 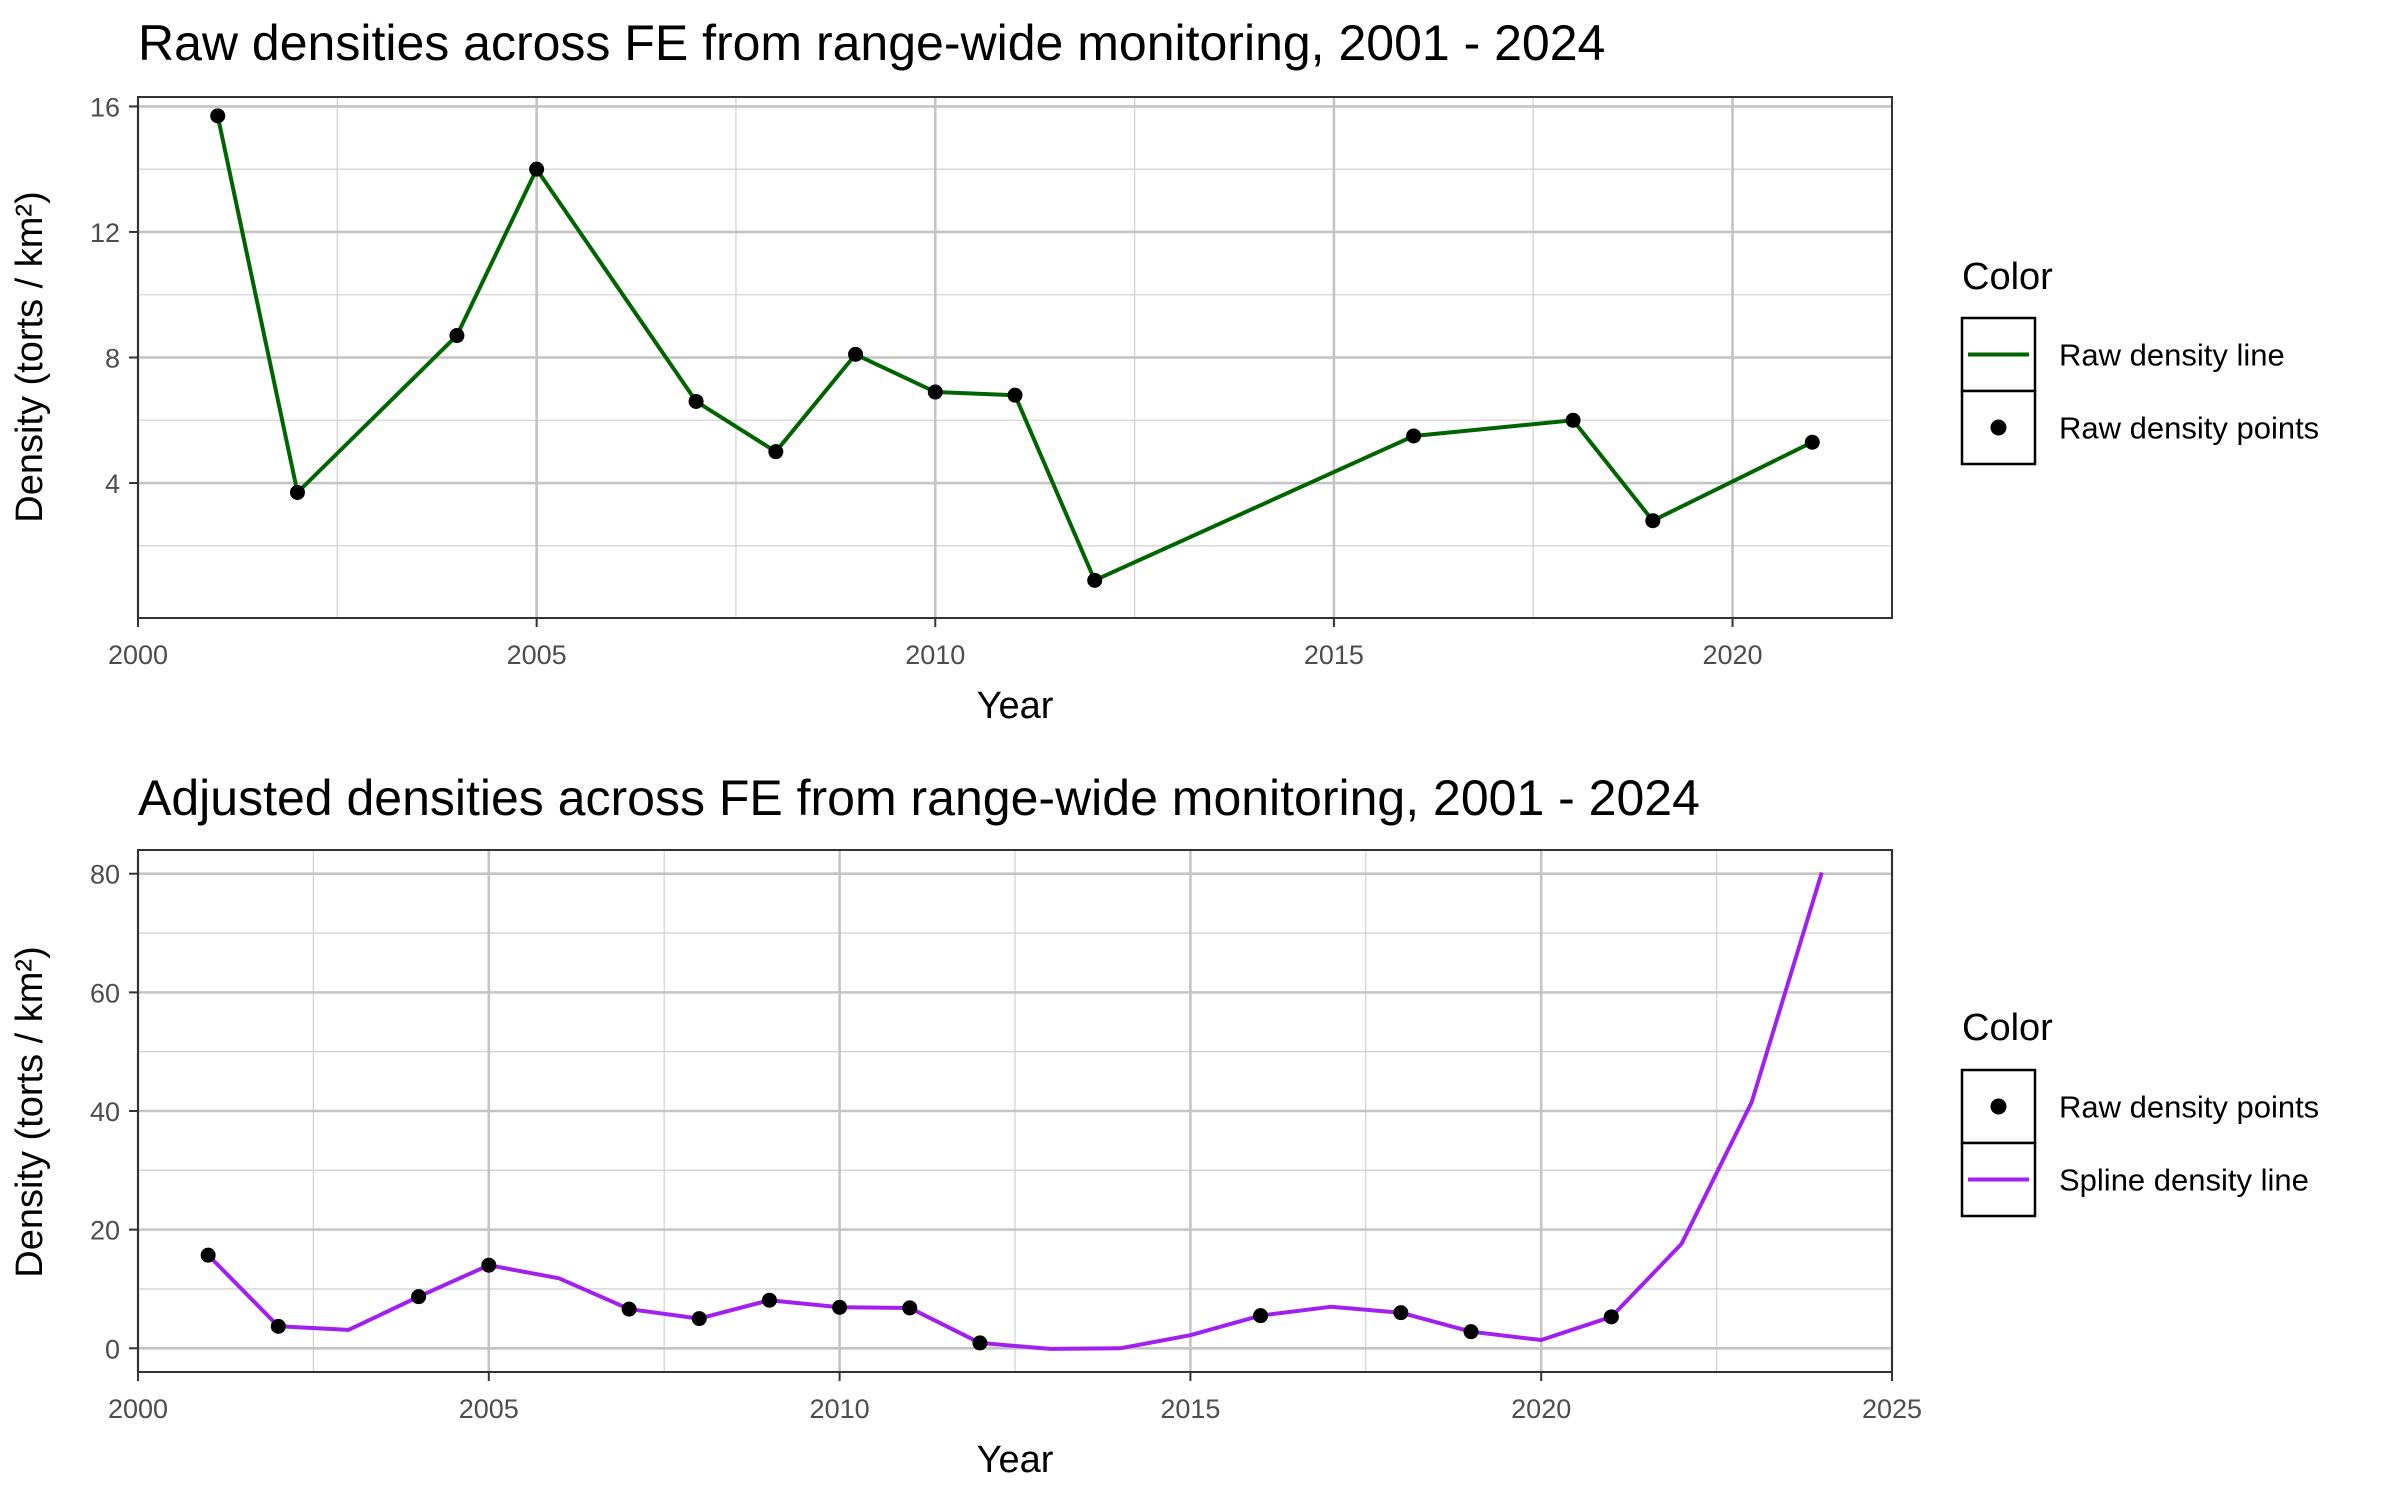 What do you see at coordinates (112, 1349) in the screenshot?
I see `y-tick-label: 0` at bounding box center [112, 1349].